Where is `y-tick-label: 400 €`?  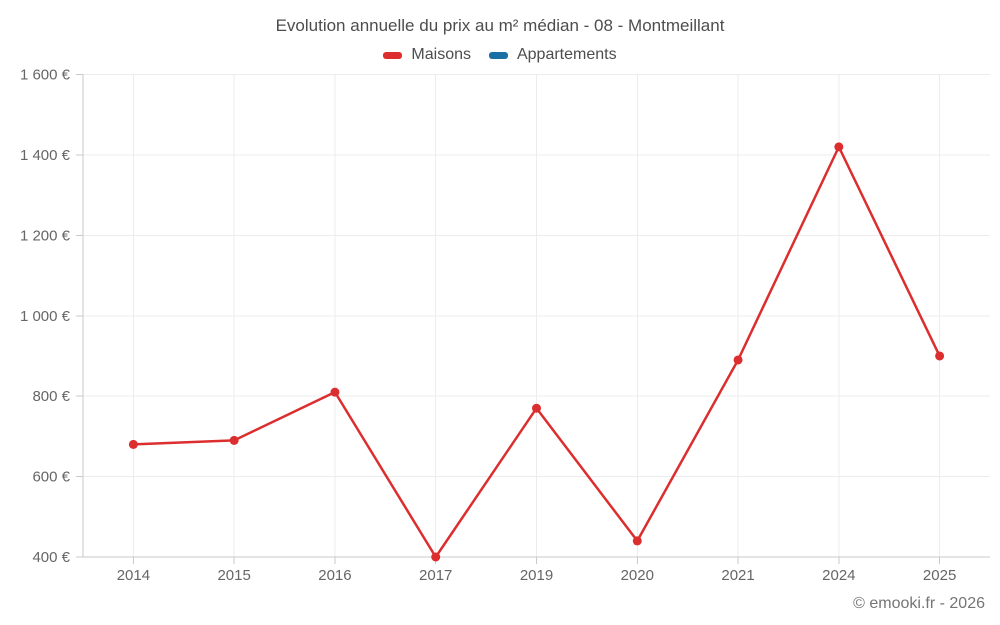 y-tick-label: 400 € is located at coordinates (51, 557).